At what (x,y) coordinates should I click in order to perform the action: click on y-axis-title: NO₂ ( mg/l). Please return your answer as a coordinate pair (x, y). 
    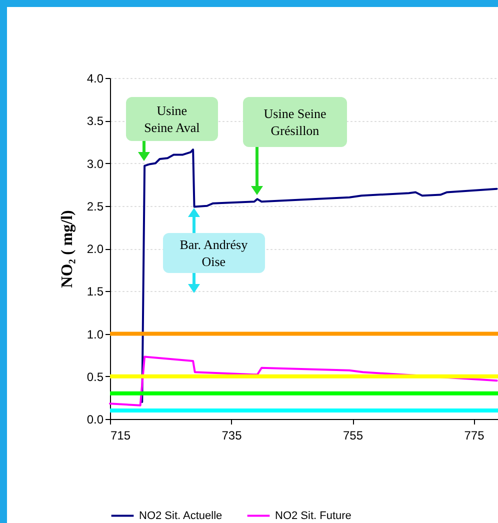
    Looking at the image, I should click on (67, 249).